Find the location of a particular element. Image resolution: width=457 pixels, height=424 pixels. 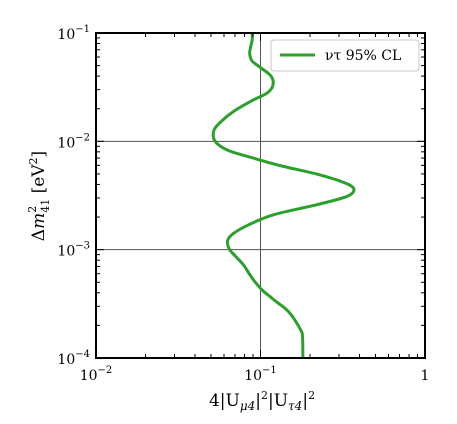

legend-box is located at coordinates (345, 55).